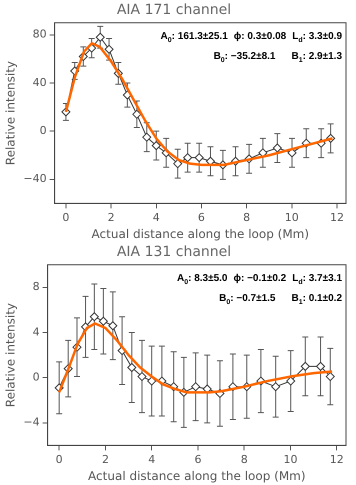 The height and width of the screenshot is (485, 356). Describe the element at coordinates (260, 278) in the screenshot. I see `annotation: ϕ: −0.1±0.2` at that location.